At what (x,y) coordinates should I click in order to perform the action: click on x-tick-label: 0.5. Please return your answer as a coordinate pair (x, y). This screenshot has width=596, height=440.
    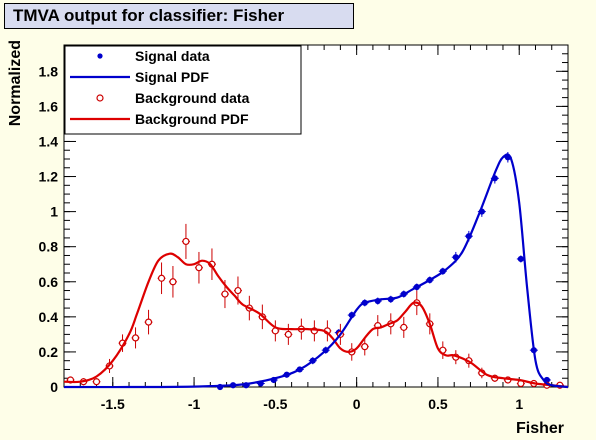
    Looking at the image, I should click on (438, 404).